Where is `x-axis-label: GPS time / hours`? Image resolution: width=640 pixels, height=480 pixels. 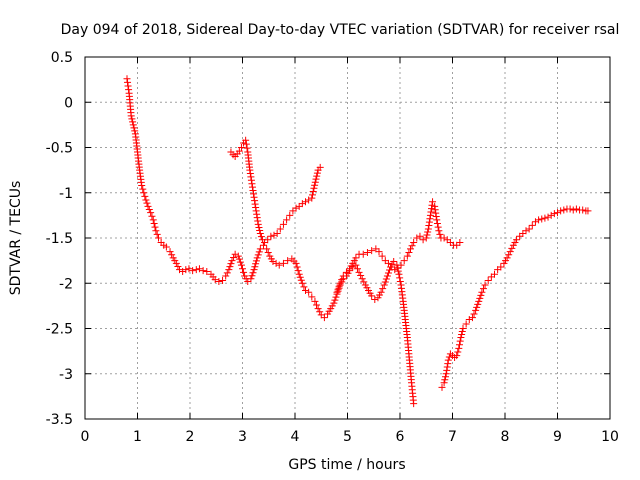 x-axis-label: GPS time / hours is located at coordinates (346, 465).